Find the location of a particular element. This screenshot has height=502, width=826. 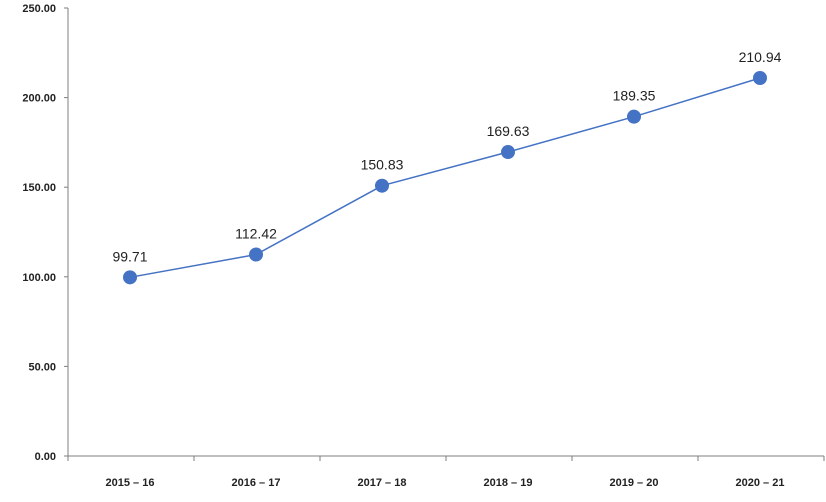

data-label: 210.94 is located at coordinates (760, 57).